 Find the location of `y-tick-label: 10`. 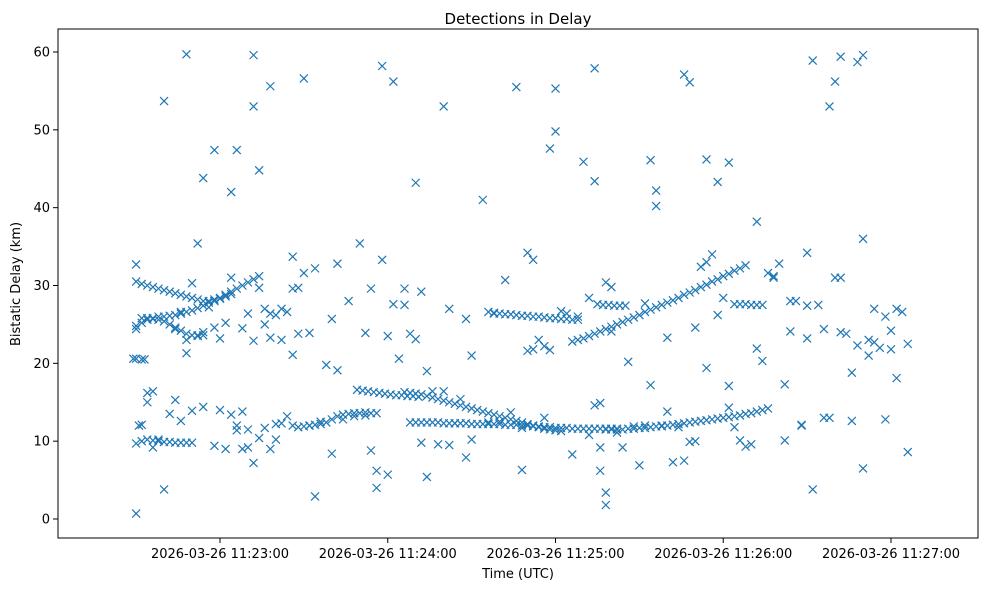

y-tick-label: 10 is located at coordinates (41, 442).